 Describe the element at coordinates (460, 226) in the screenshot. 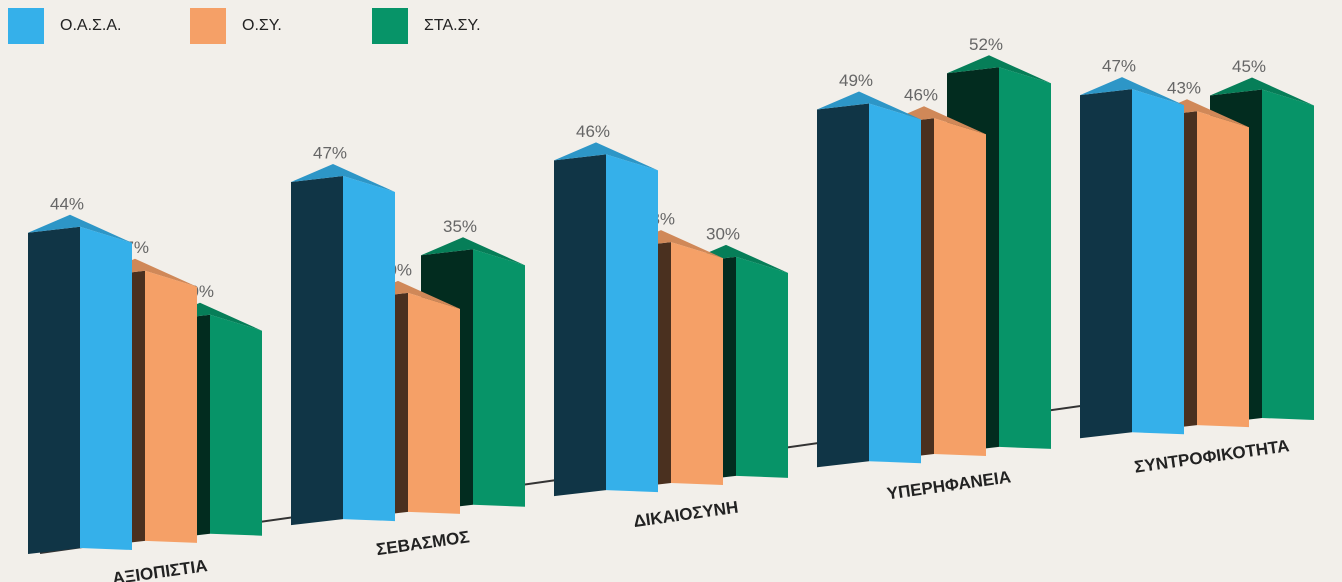

I see `value-label: 35%` at that location.